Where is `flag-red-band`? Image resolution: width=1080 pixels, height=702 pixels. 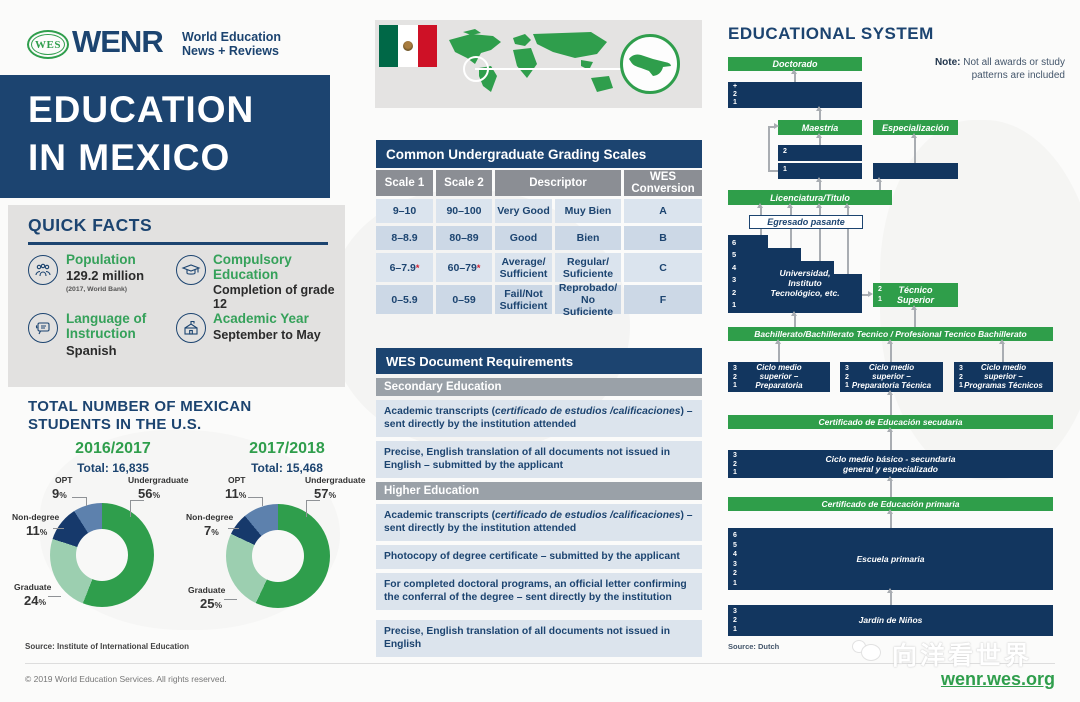
flag-red-band is located at coordinates (427, 46).